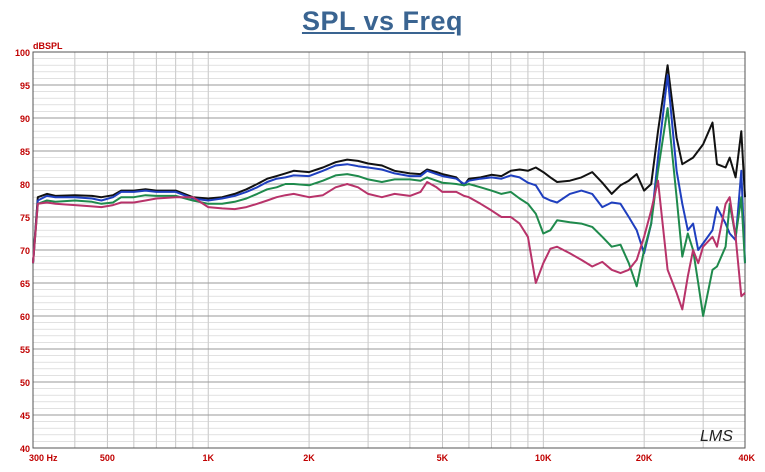 The image size is (765, 472). I want to click on y-axis-label: dBSPL, so click(48, 46).